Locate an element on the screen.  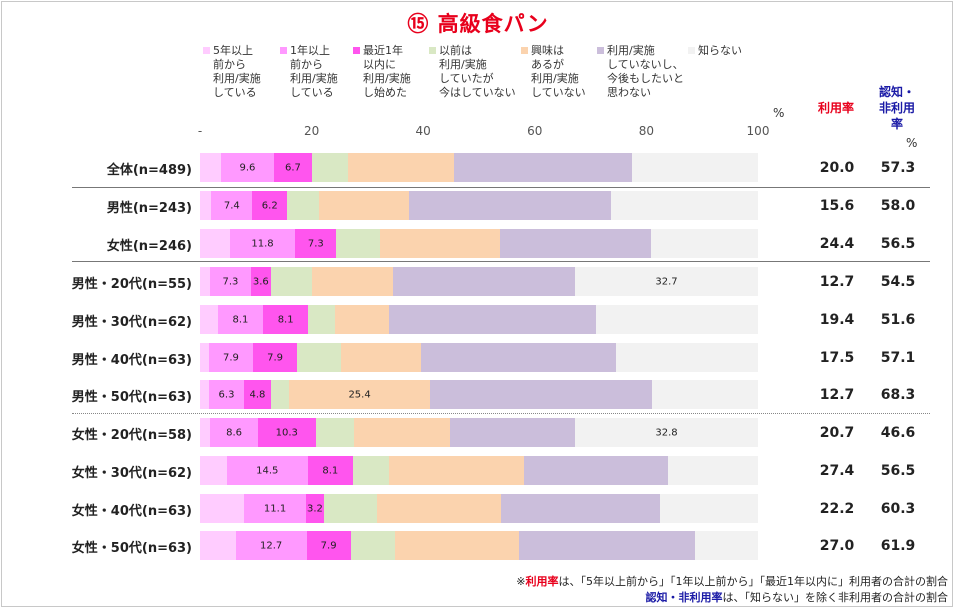
awareness-rate-value: 46.6 is located at coordinates (898, 433).